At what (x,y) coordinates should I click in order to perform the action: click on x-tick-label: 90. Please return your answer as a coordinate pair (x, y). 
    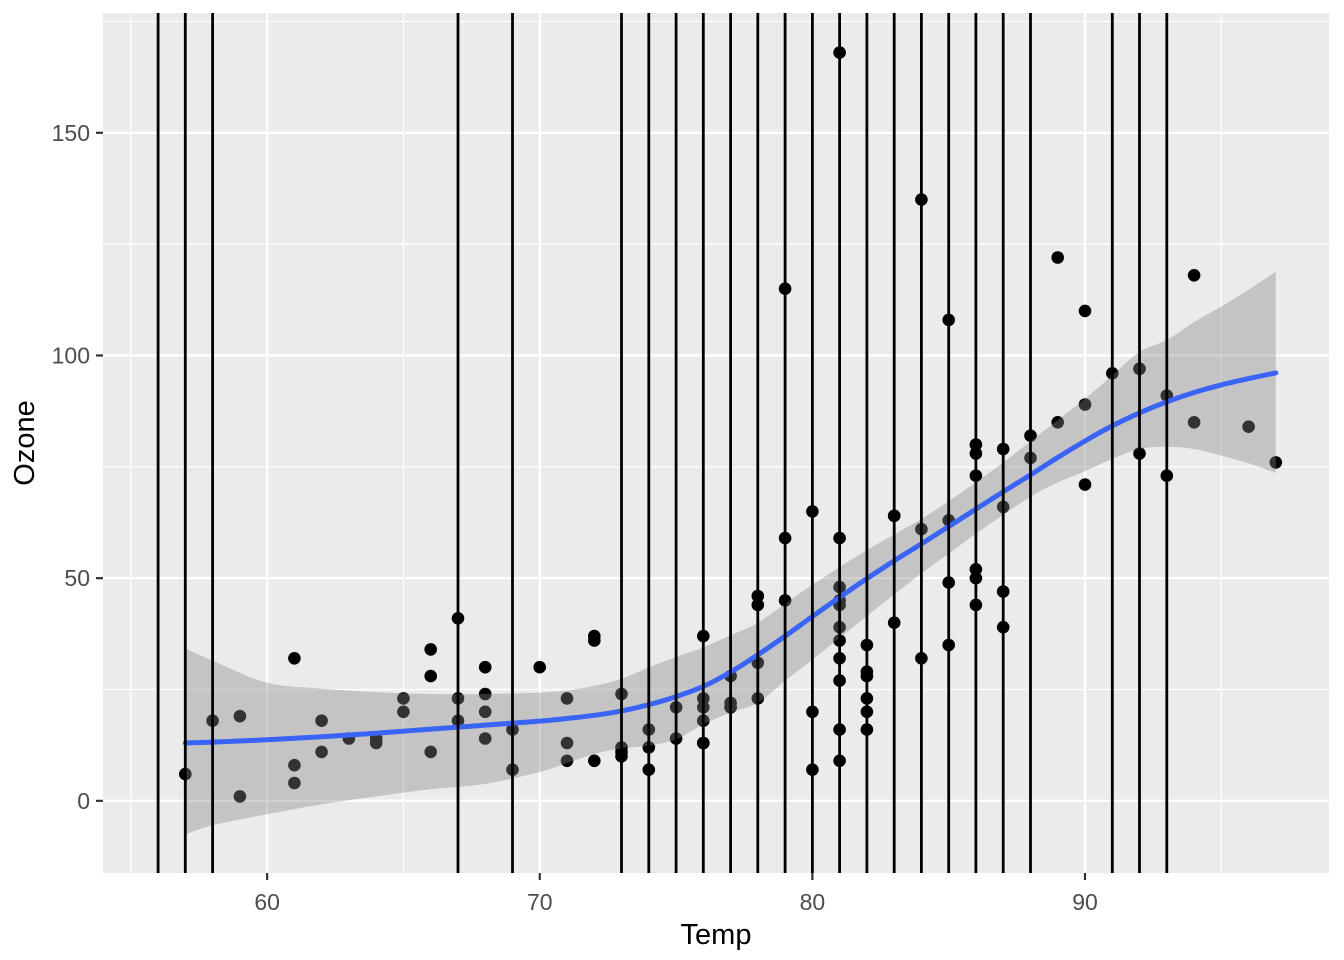
    Looking at the image, I should click on (1085, 902).